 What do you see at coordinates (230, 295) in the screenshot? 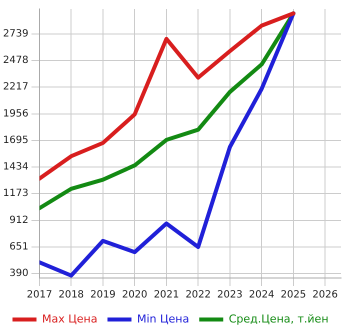
I see `x-tick-label: 2023` at bounding box center [230, 295].